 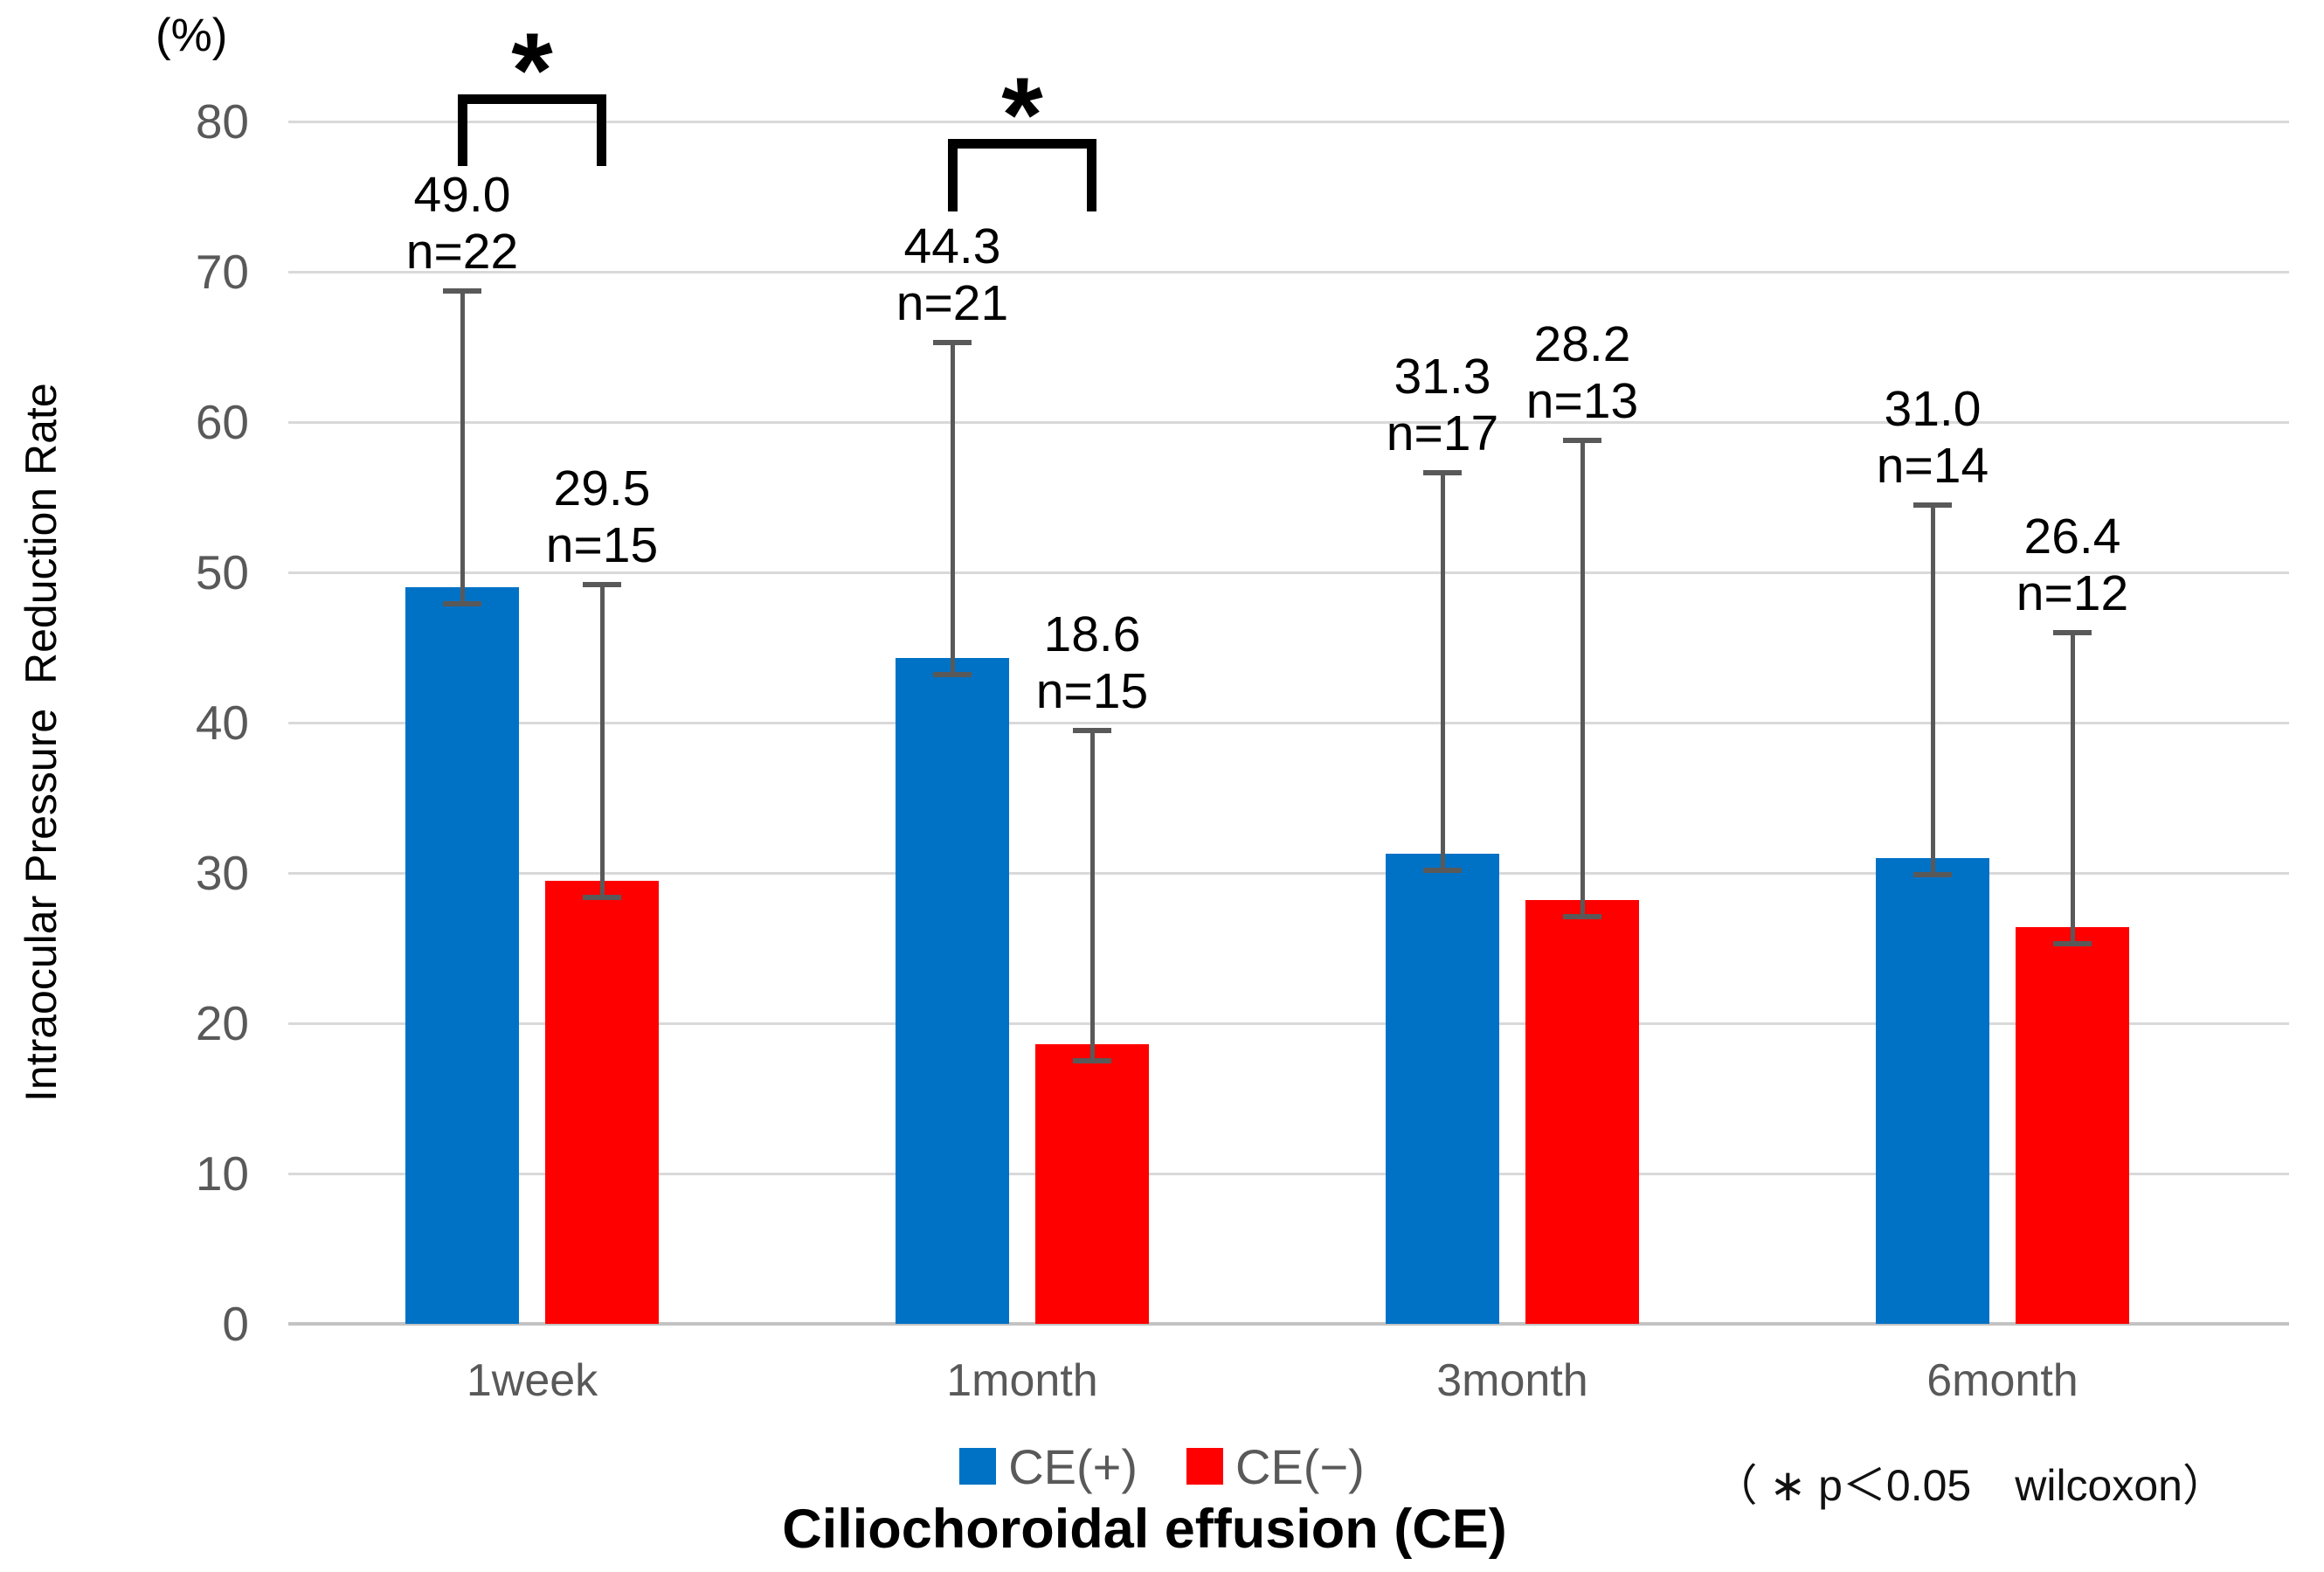 What do you see at coordinates (1205, 1466) in the screenshot?
I see `legend-swatch-ce-minus` at bounding box center [1205, 1466].